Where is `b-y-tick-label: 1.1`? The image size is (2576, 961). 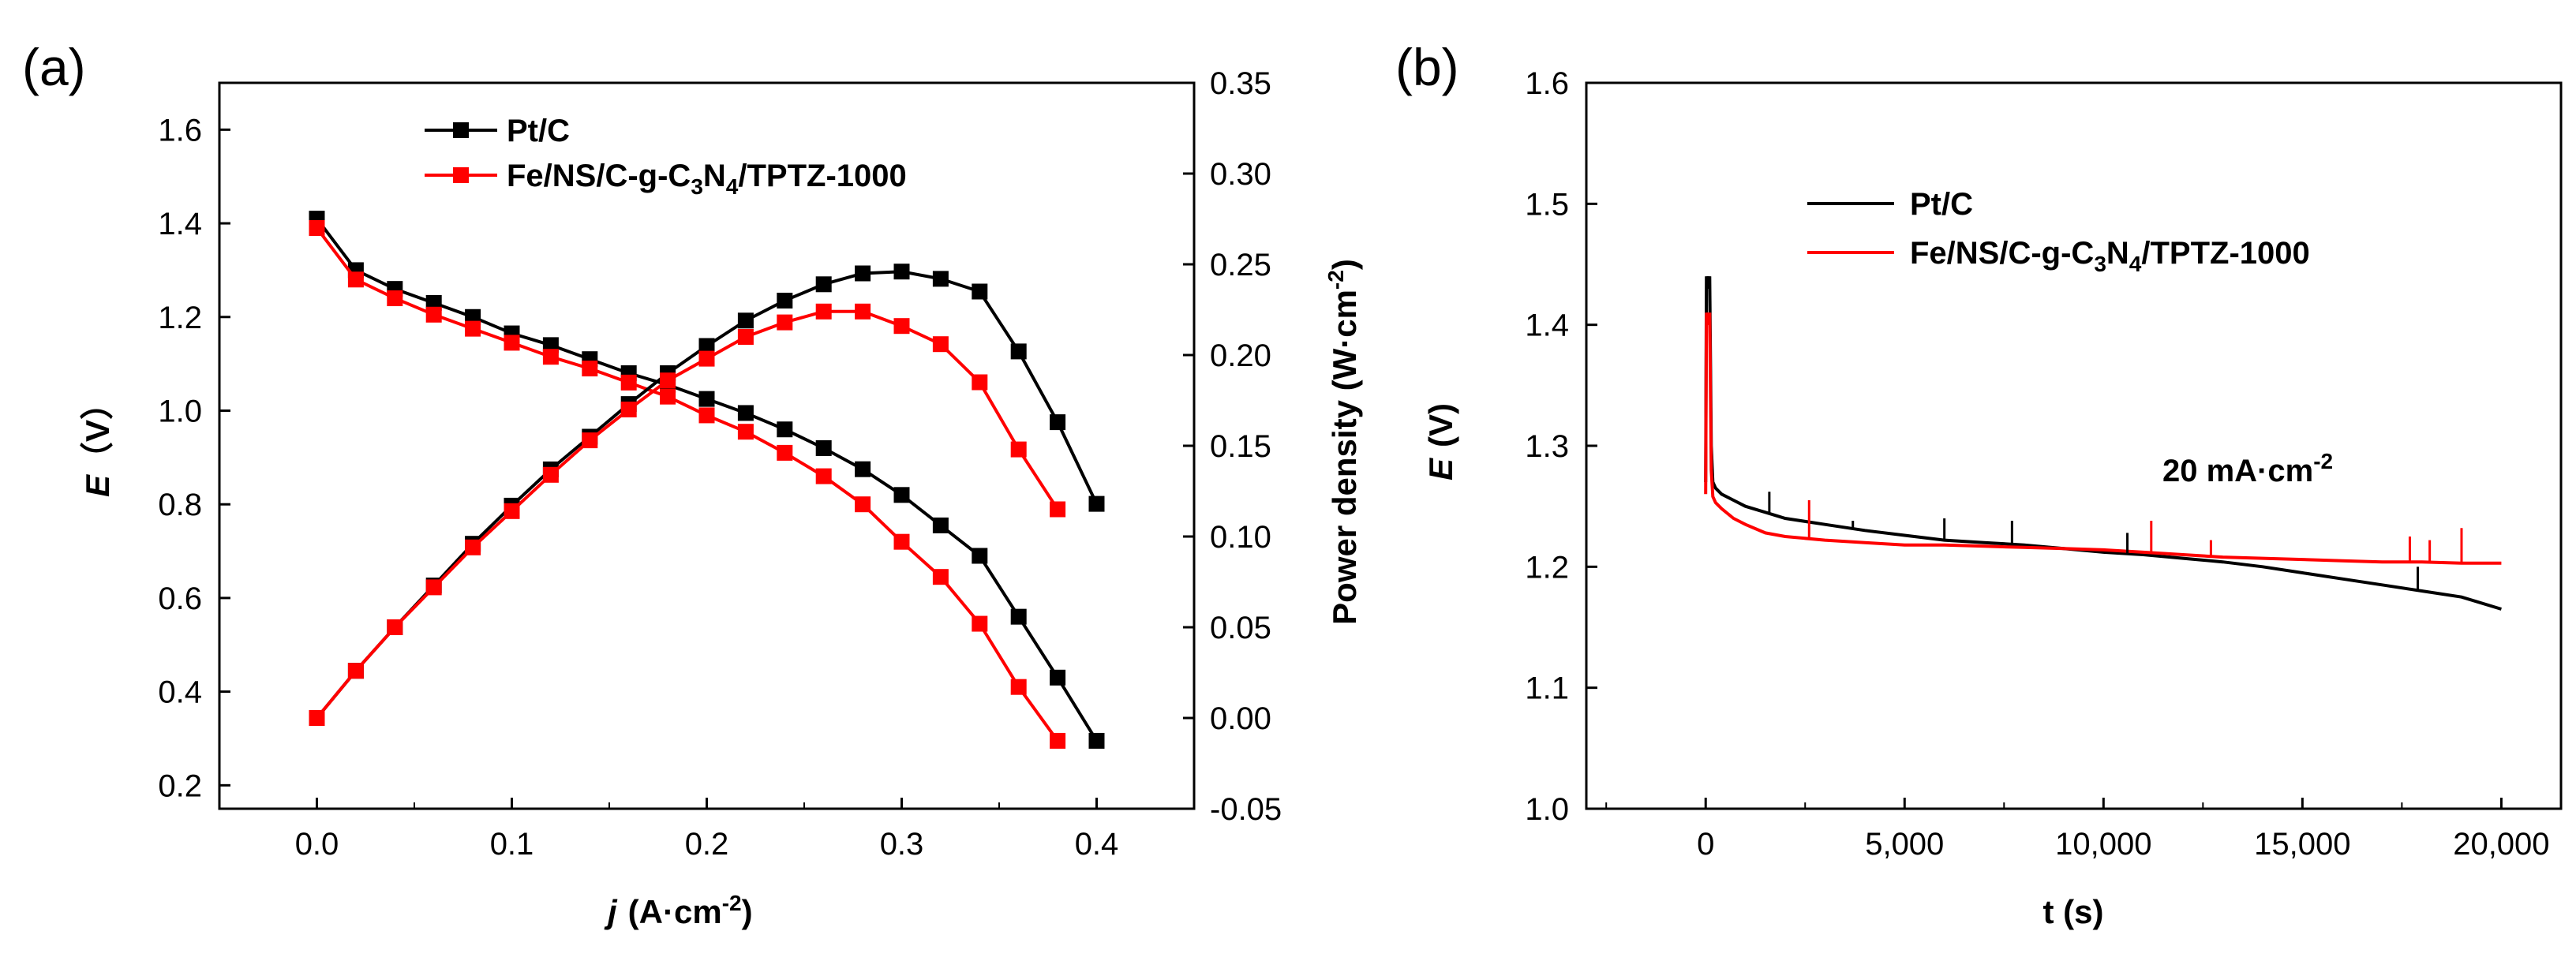
b-y-tick-label: 1.1 is located at coordinates (1547, 688).